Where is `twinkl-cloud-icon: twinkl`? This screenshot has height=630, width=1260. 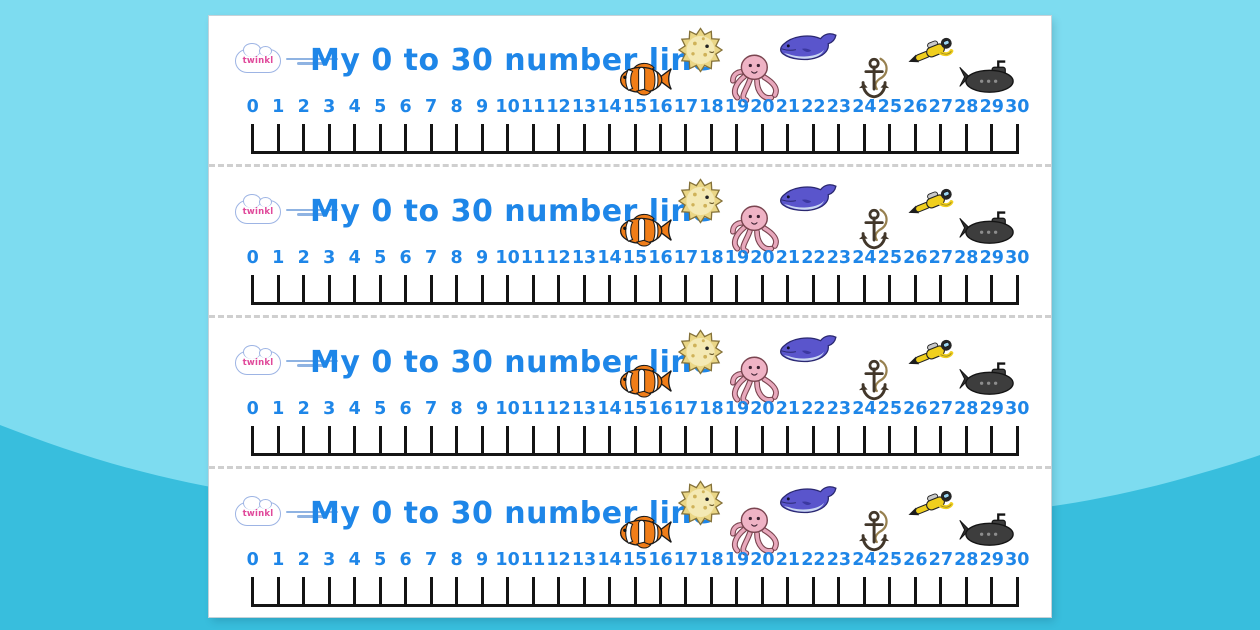 twinkl-cloud-icon: twinkl is located at coordinates (258, 209).